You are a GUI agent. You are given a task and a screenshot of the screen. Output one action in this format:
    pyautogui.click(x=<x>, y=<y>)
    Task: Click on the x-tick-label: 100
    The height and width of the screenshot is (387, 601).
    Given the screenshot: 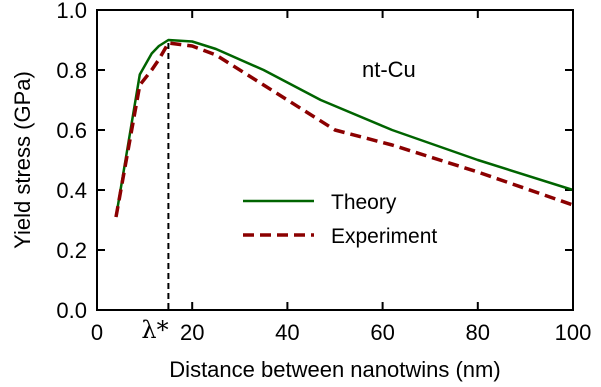 What is the action you would take?
    pyautogui.click(x=573, y=332)
    